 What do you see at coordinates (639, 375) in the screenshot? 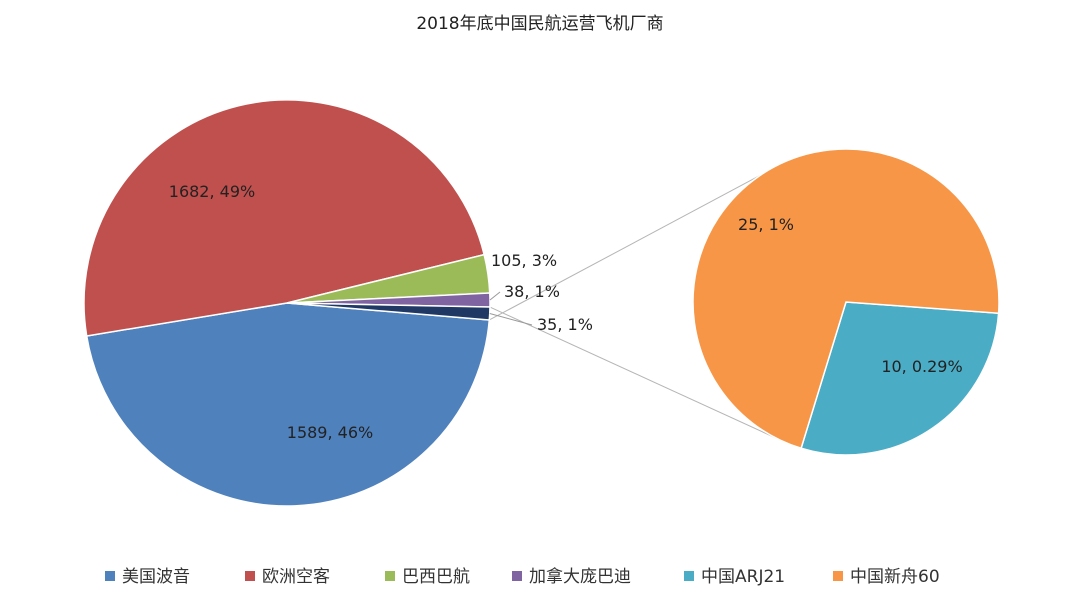
I see `connector-line-bottom` at bounding box center [639, 375].